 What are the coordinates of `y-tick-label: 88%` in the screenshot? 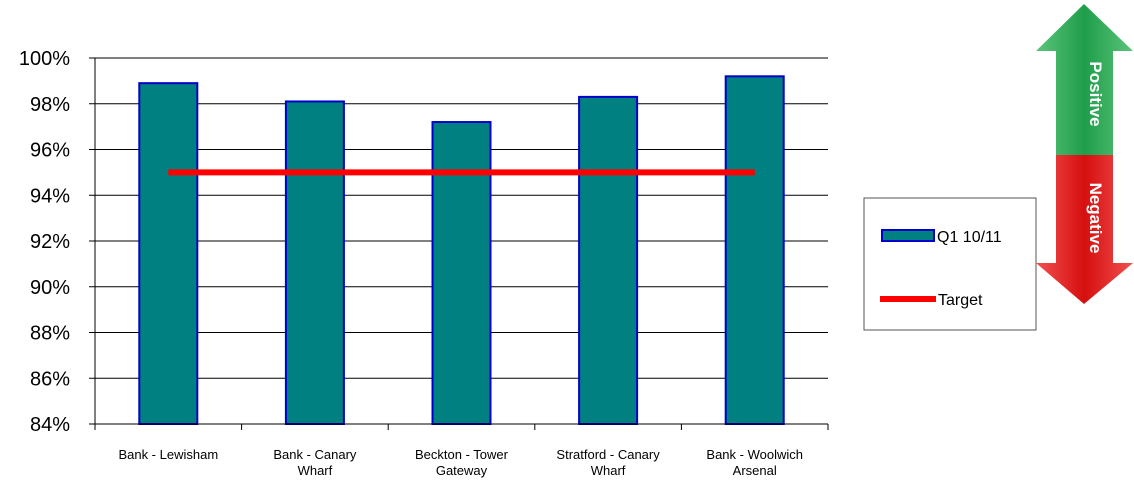 It's located at (50, 334).